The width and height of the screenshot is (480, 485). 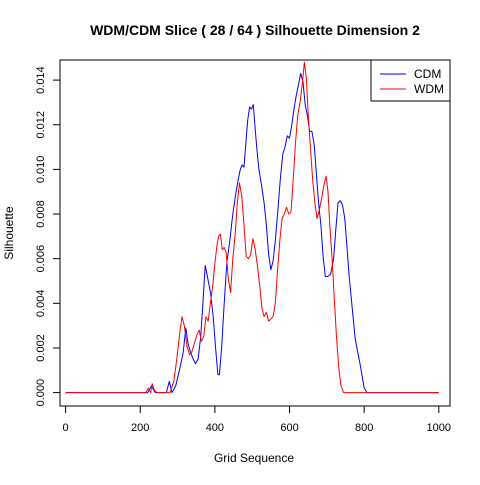 What do you see at coordinates (254, 458) in the screenshot?
I see `x-axis-label: Grid Sequence` at bounding box center [254, 458].